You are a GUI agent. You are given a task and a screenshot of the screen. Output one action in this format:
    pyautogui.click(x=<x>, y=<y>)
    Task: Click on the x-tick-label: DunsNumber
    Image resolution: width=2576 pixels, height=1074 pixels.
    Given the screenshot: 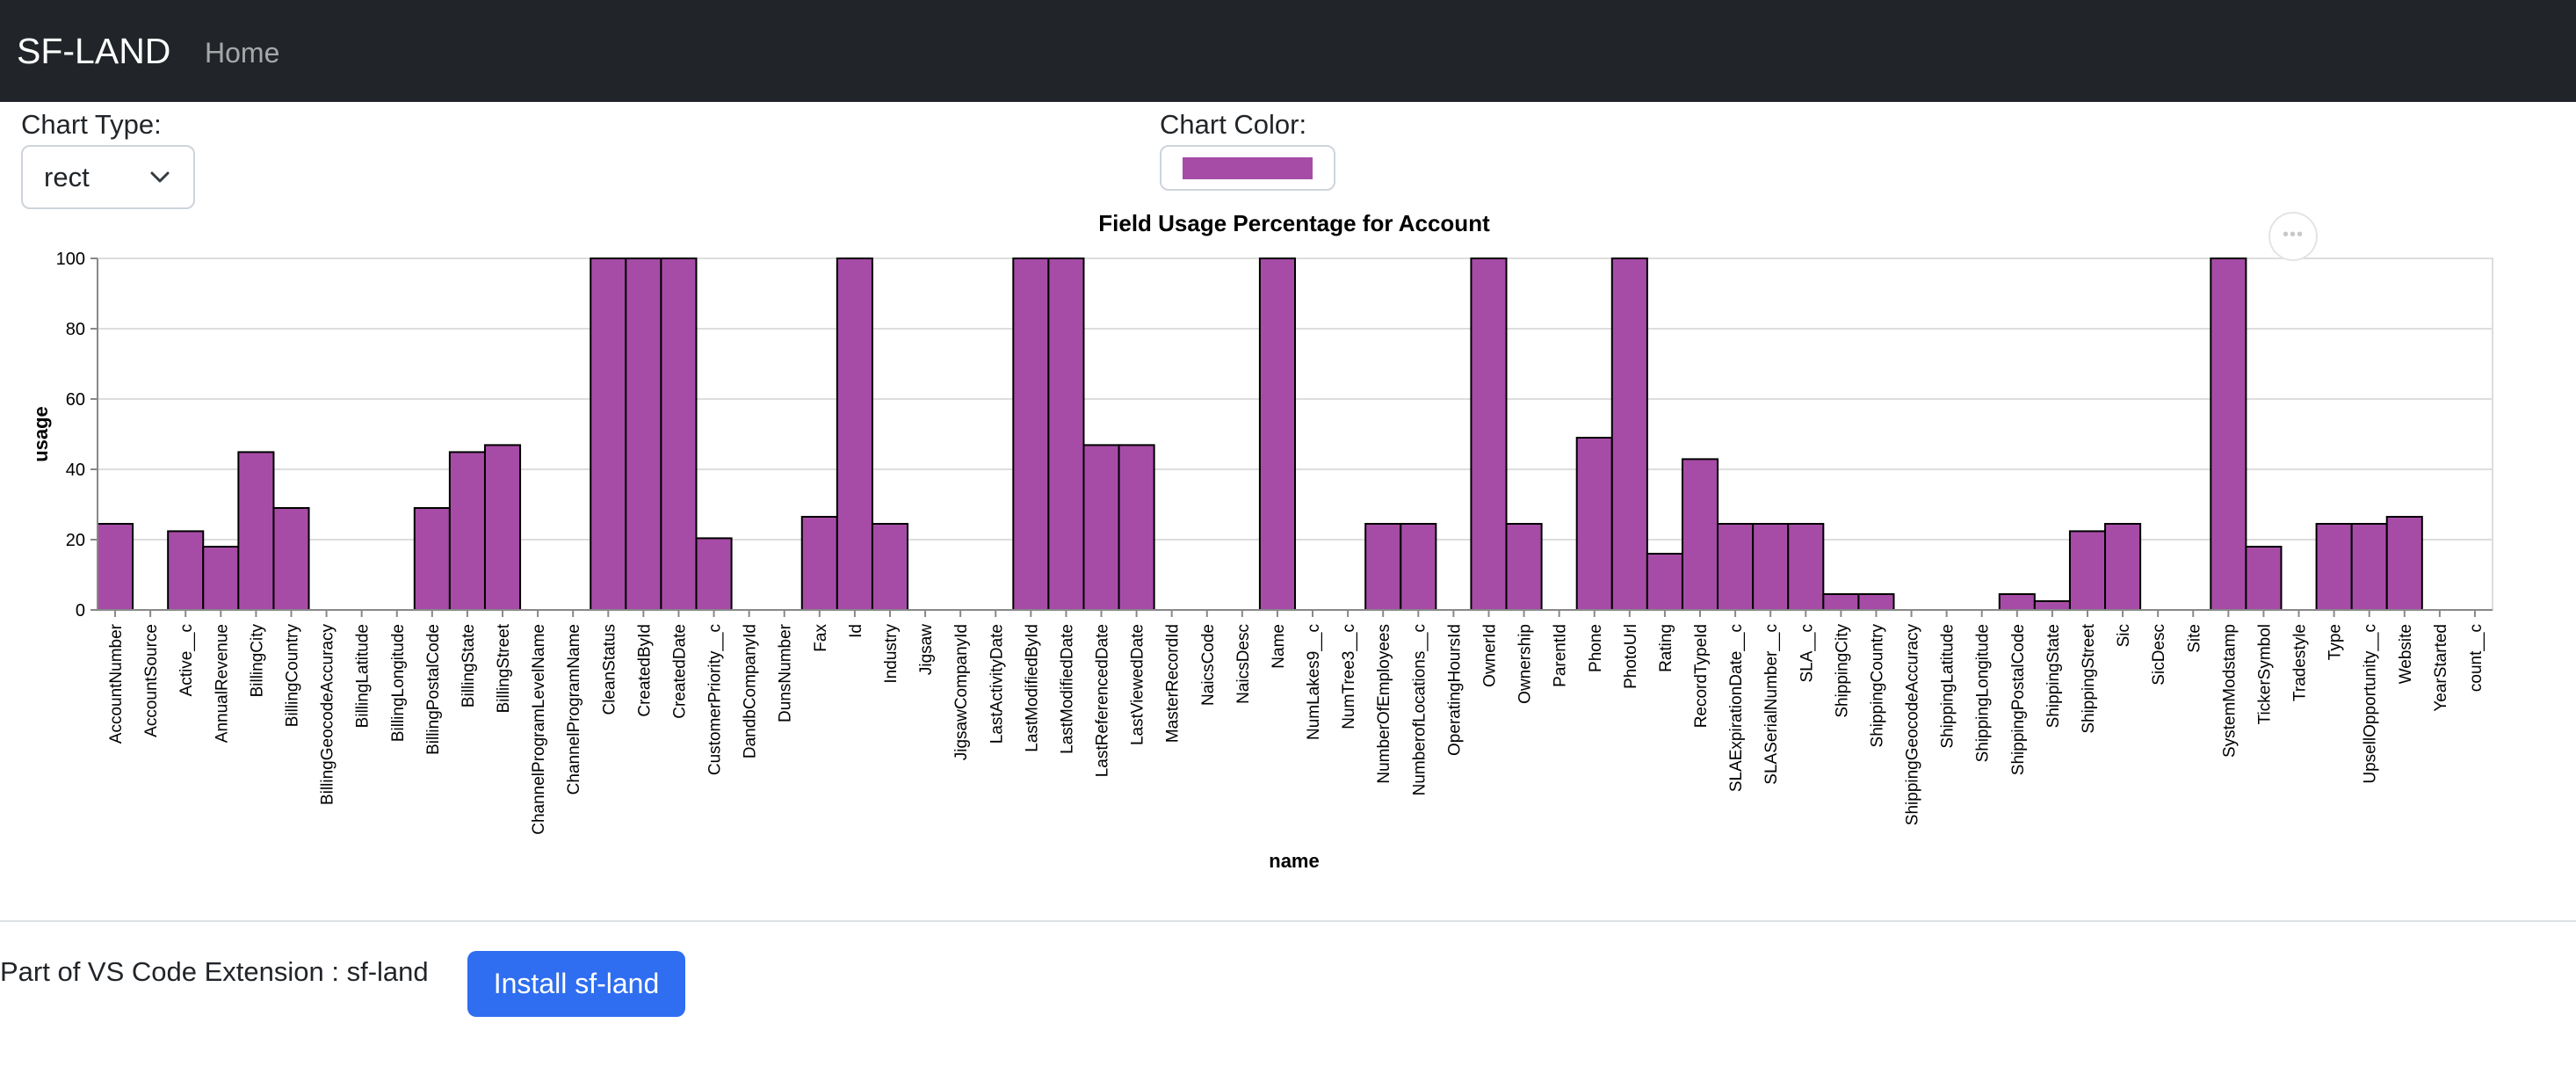 What is the action you would take?
    pyautogui.click(x=786, y=672)
    